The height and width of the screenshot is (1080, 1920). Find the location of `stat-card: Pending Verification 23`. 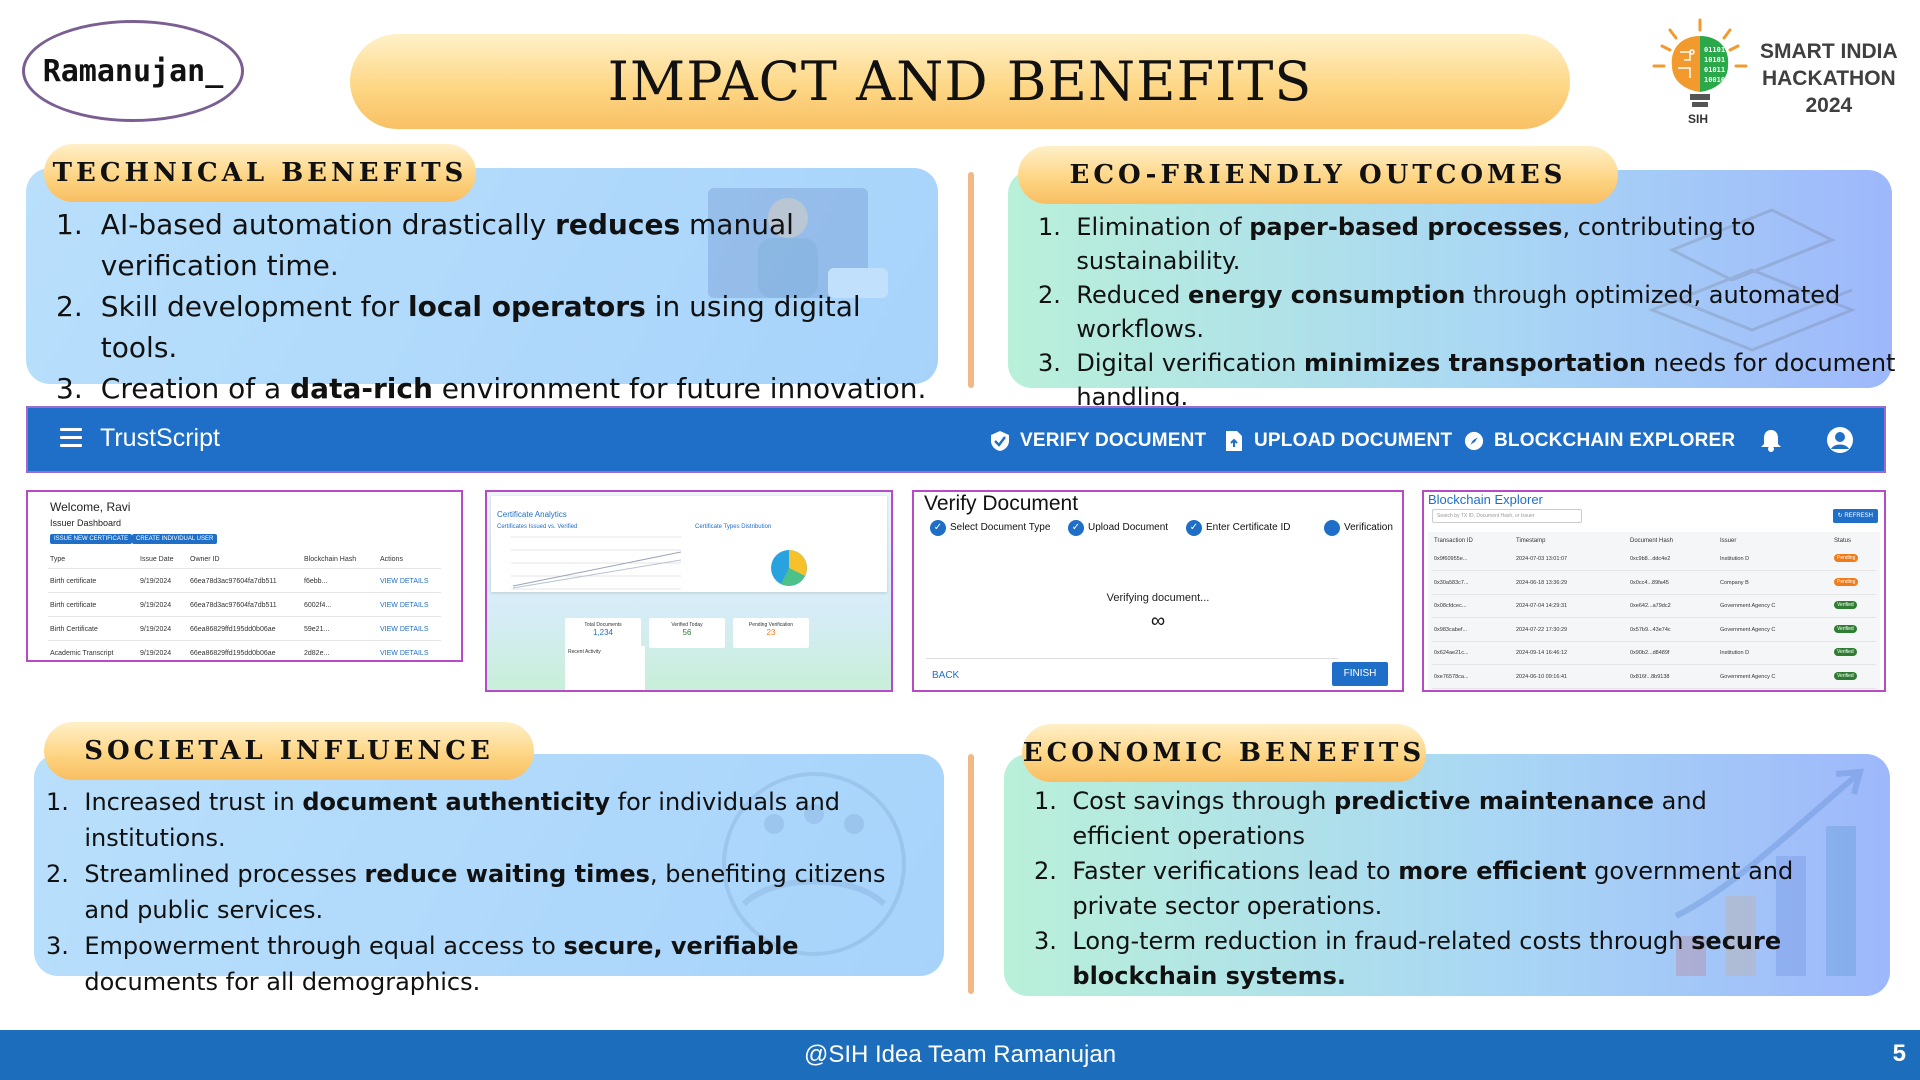

stat-card: Pending Verification 23 is located at coordinates (771, 633).